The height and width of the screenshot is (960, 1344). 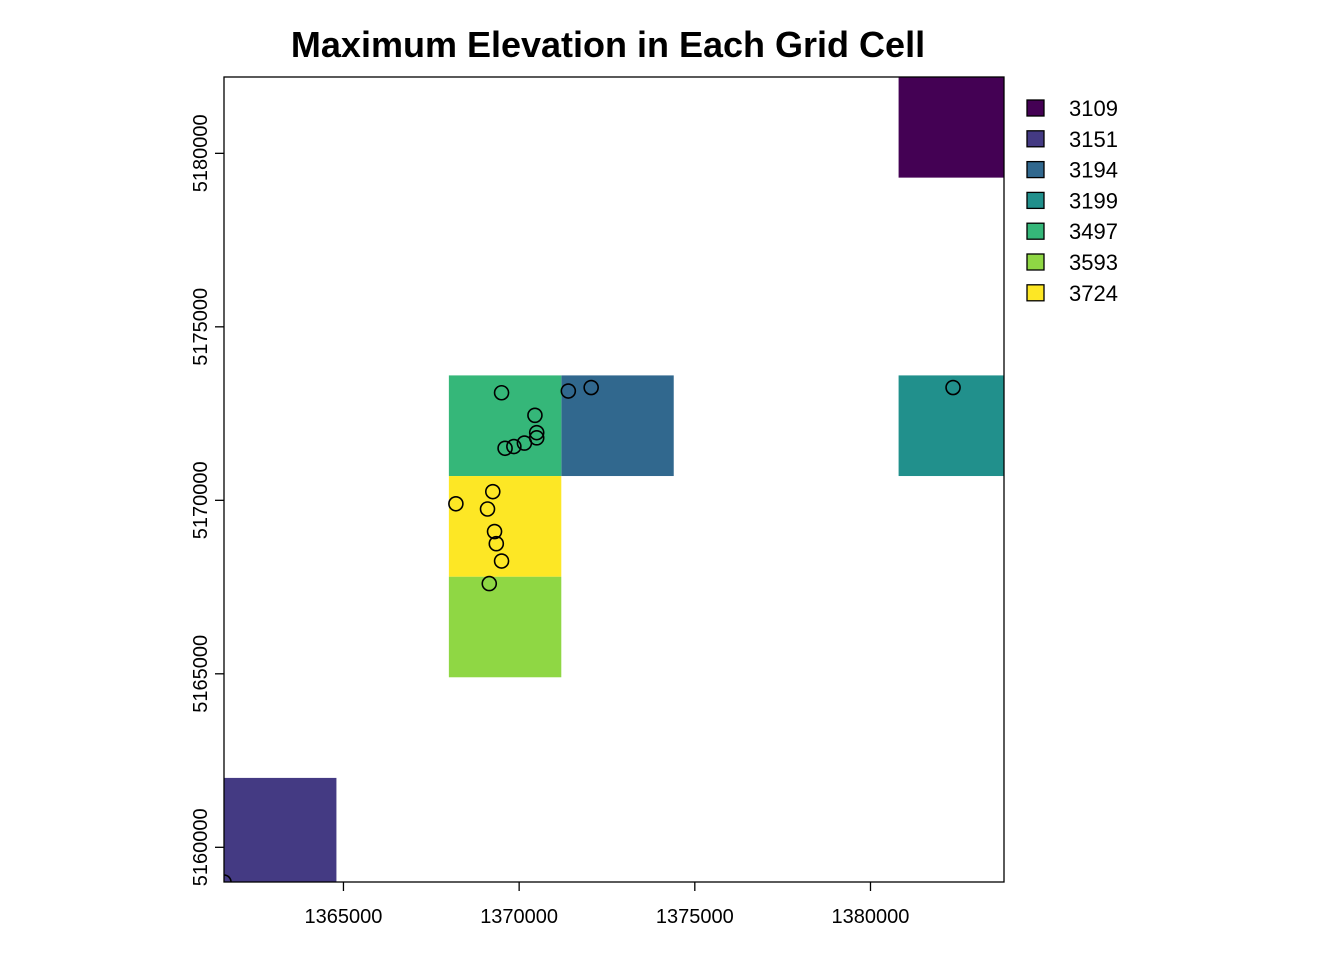 I want to click on legend-label: 3151, so click(x=1093, y=139).